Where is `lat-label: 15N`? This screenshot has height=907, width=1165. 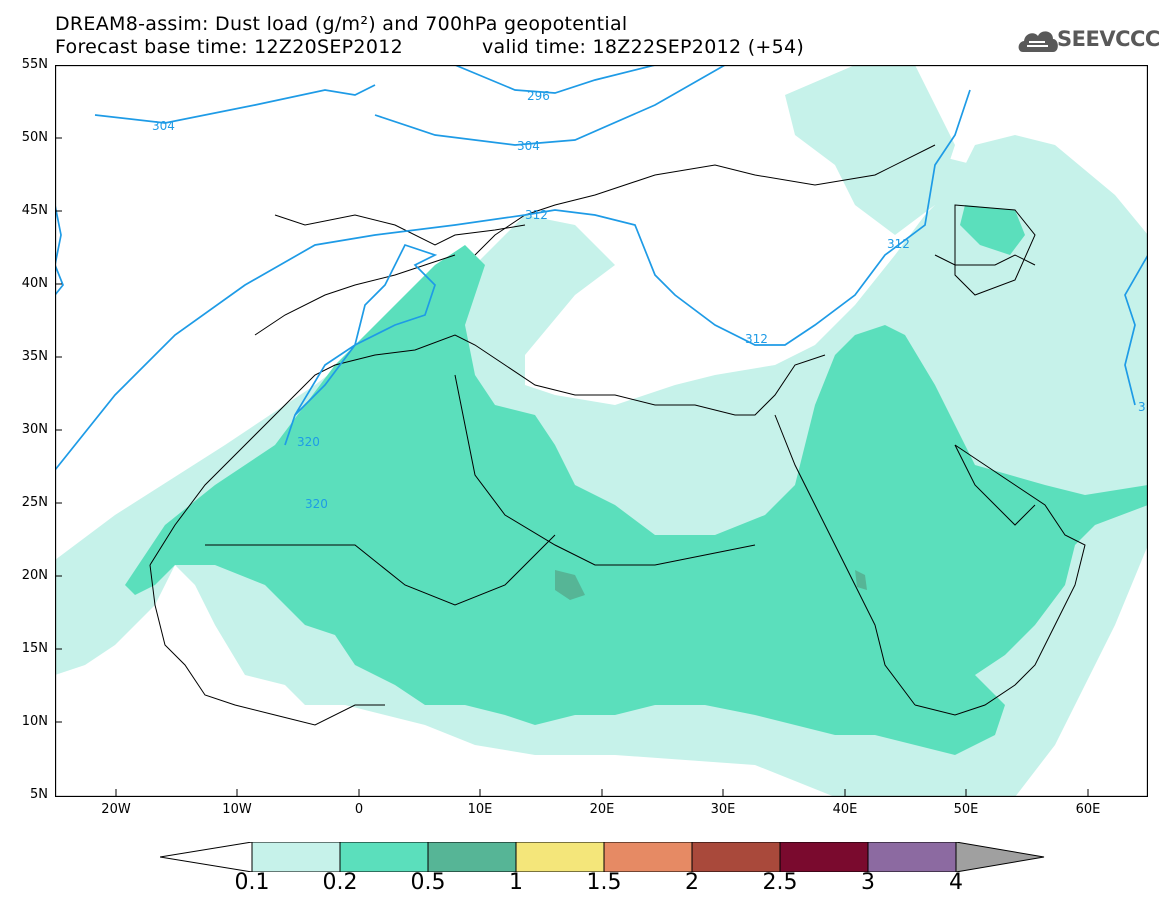
lat-label: 15N is located at coordinates (34, 648).